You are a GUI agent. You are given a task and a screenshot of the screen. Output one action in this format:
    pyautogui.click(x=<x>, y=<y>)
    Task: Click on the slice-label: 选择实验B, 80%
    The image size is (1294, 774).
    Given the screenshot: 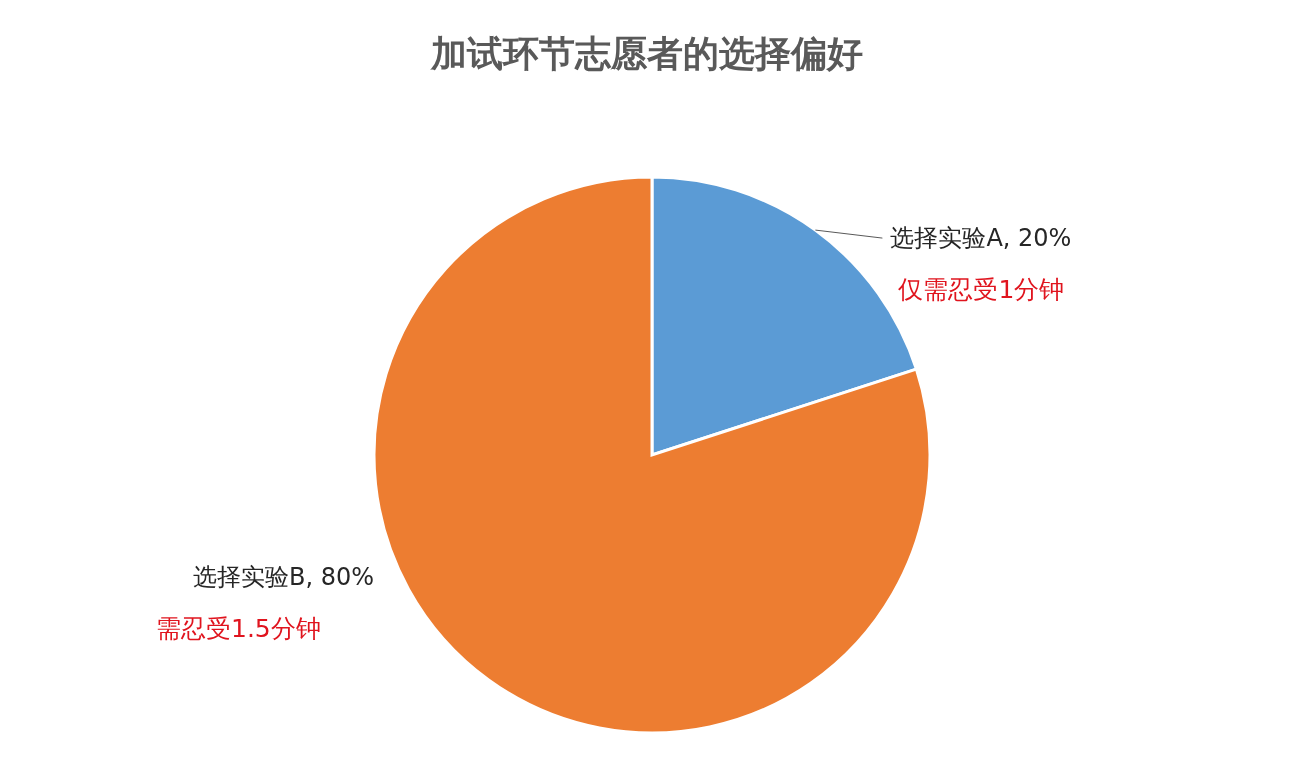 What is the action you would take?
    pyautogui.click(x=283, y=576)
    